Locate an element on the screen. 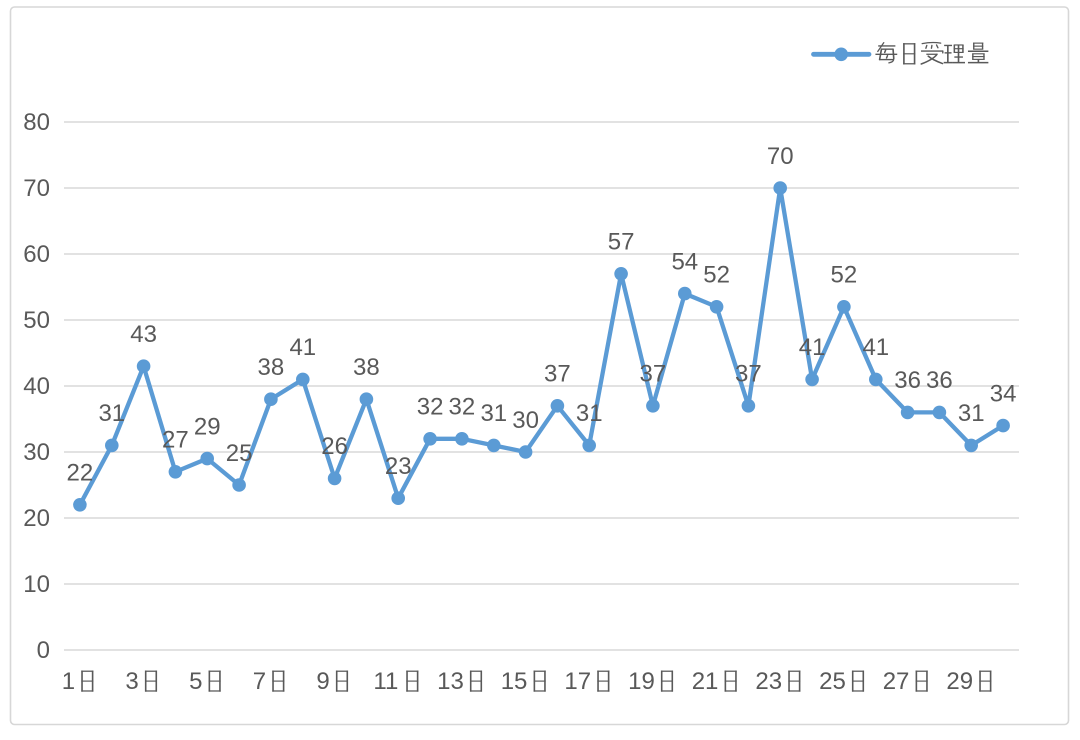  svg-text: 5 is located at coordinates (195, 681).